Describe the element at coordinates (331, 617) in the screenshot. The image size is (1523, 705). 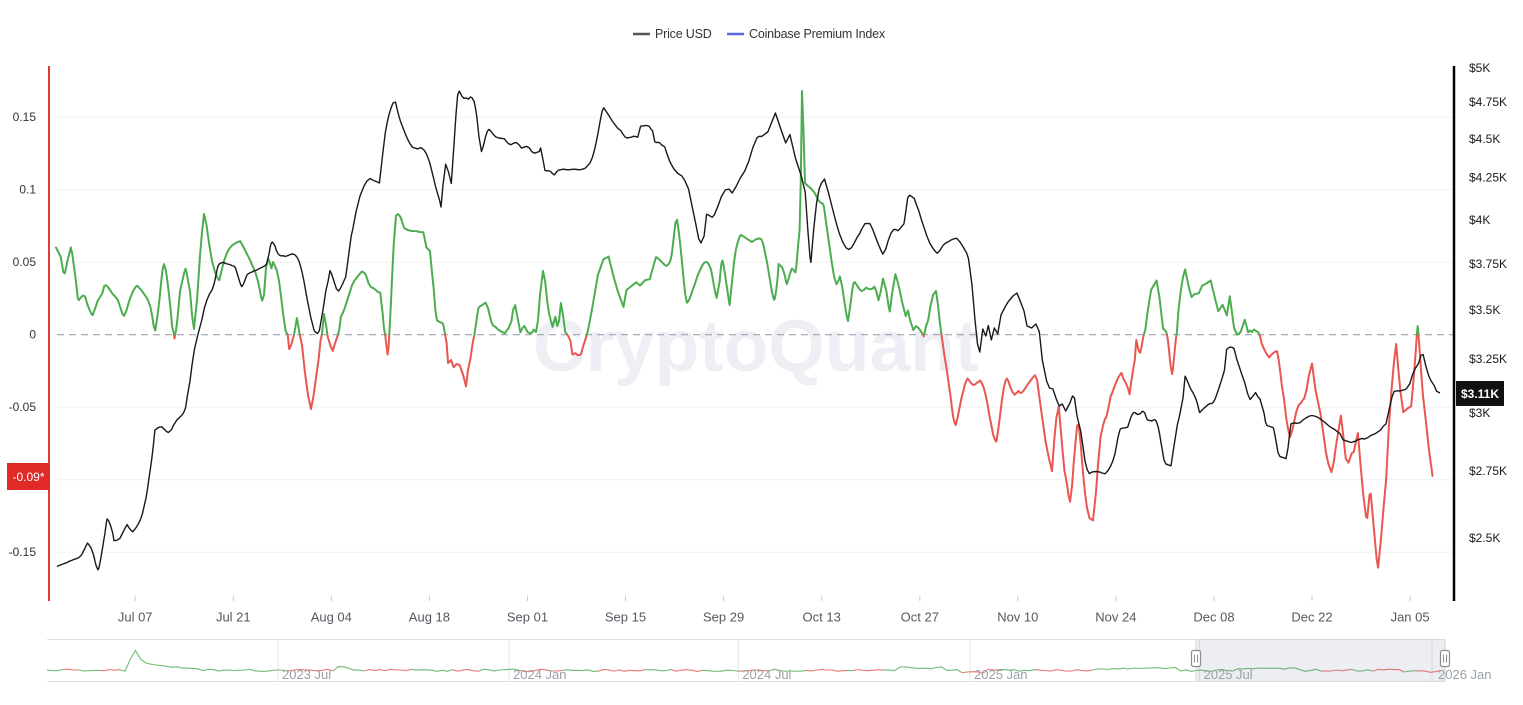
I see `svg-text: Aug 04` at that location.